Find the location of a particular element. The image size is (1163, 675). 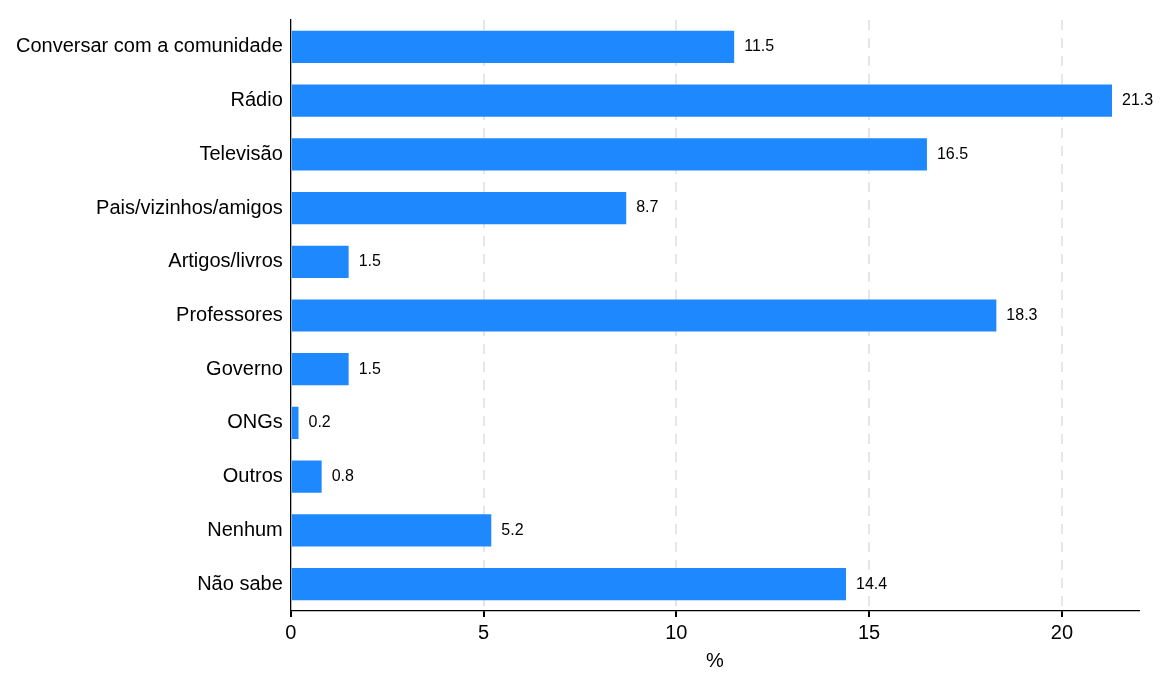

y-tick-label: Artigos/livros is located at coordinates (225, 260).